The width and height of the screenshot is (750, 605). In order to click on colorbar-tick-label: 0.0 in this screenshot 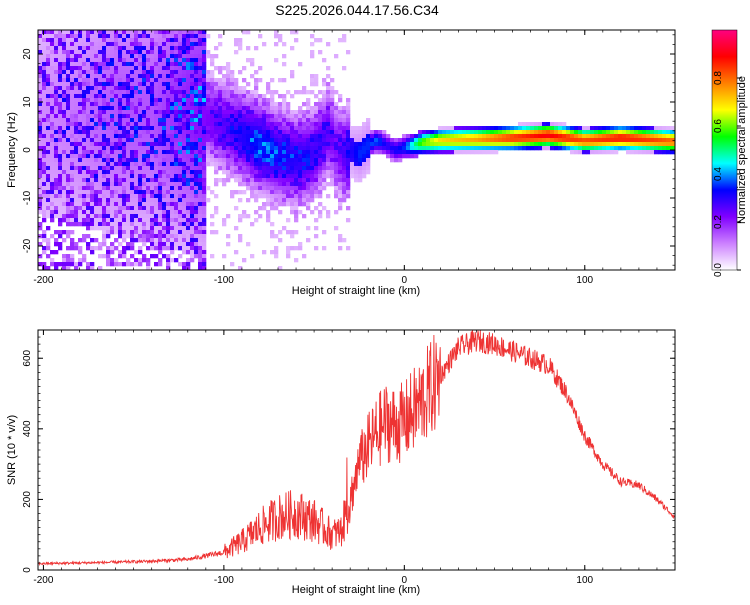, I will do `click(718, 270)`.